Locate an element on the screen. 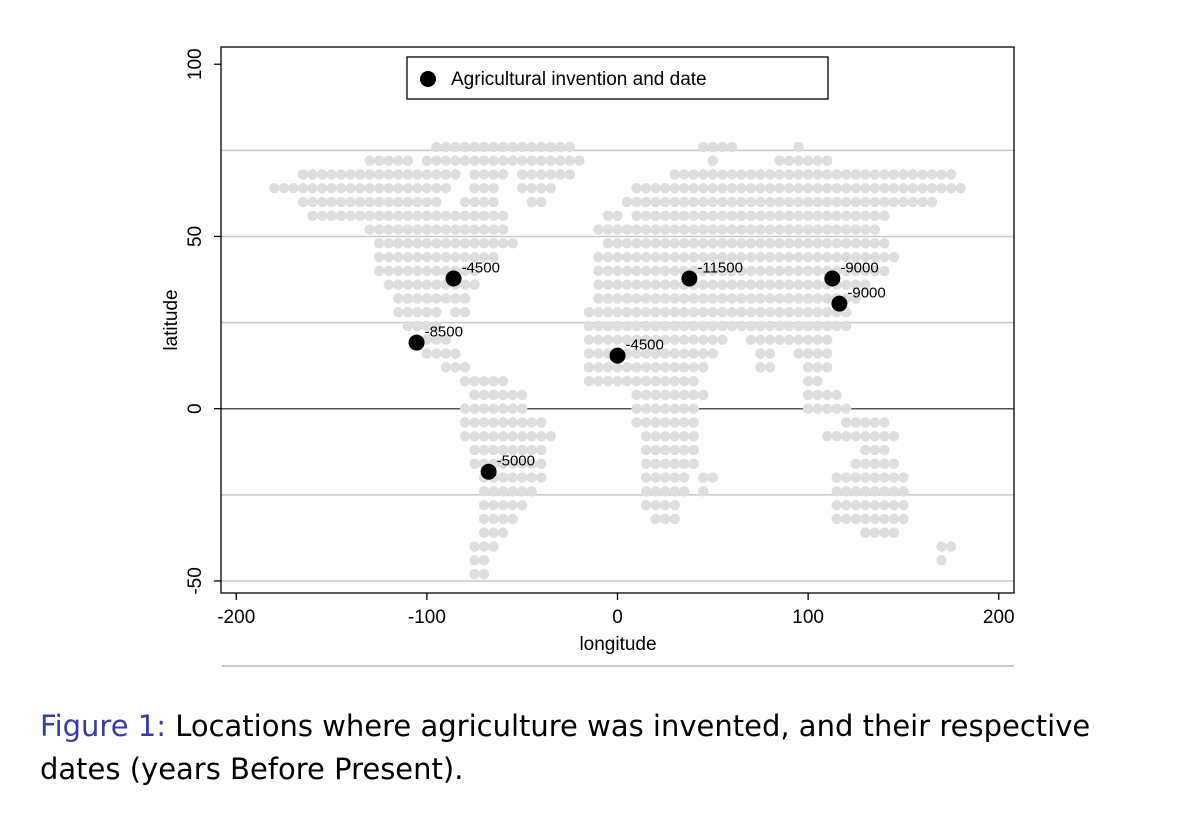 The image size is (1194, 826). point is located at coordinates (617, 355).